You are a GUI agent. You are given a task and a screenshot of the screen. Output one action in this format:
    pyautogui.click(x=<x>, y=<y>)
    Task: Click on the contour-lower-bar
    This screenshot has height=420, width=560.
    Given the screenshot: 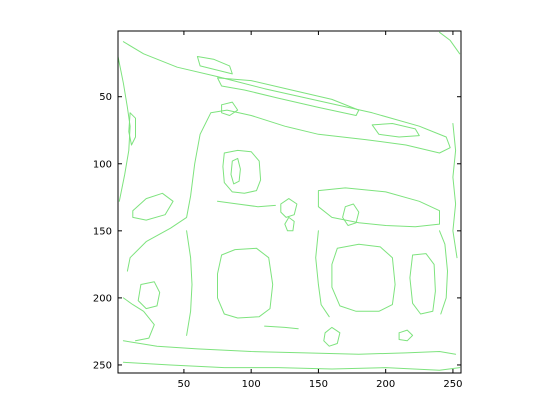 What is the action you would take?
    pyautogui.click(x=281, y=327)
    